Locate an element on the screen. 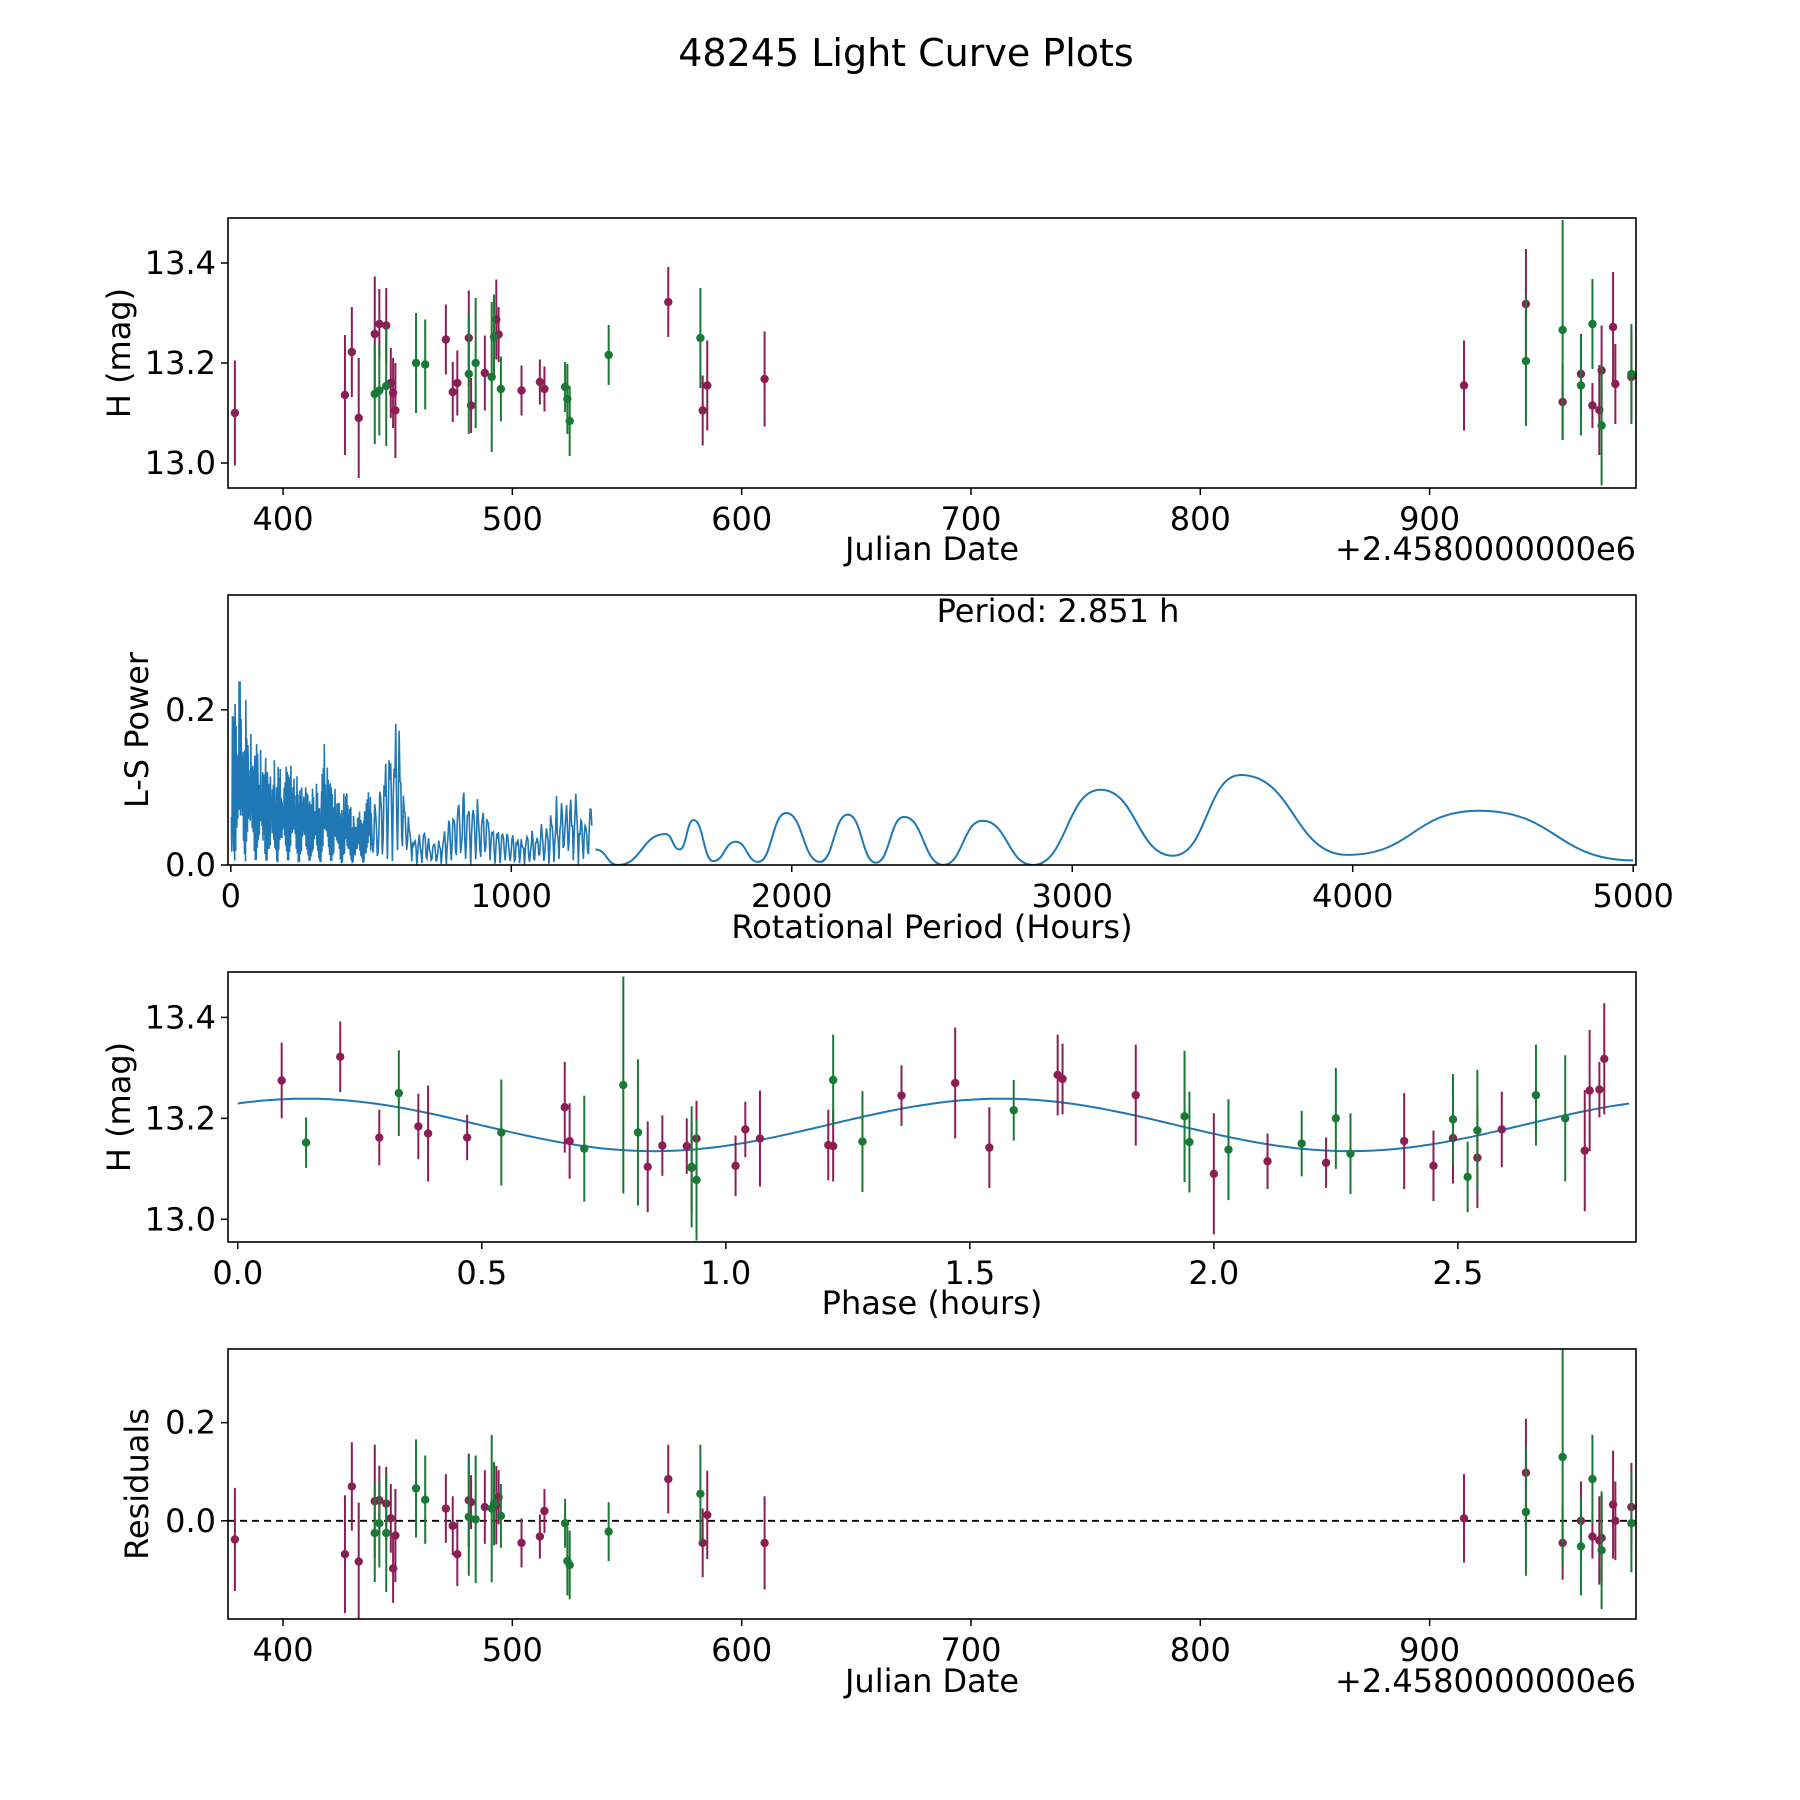 Image resolution: width=1800 pixels, height=1800 pixels. phased-x-label: Phase (hours) is located at coordinates (932, 1303).